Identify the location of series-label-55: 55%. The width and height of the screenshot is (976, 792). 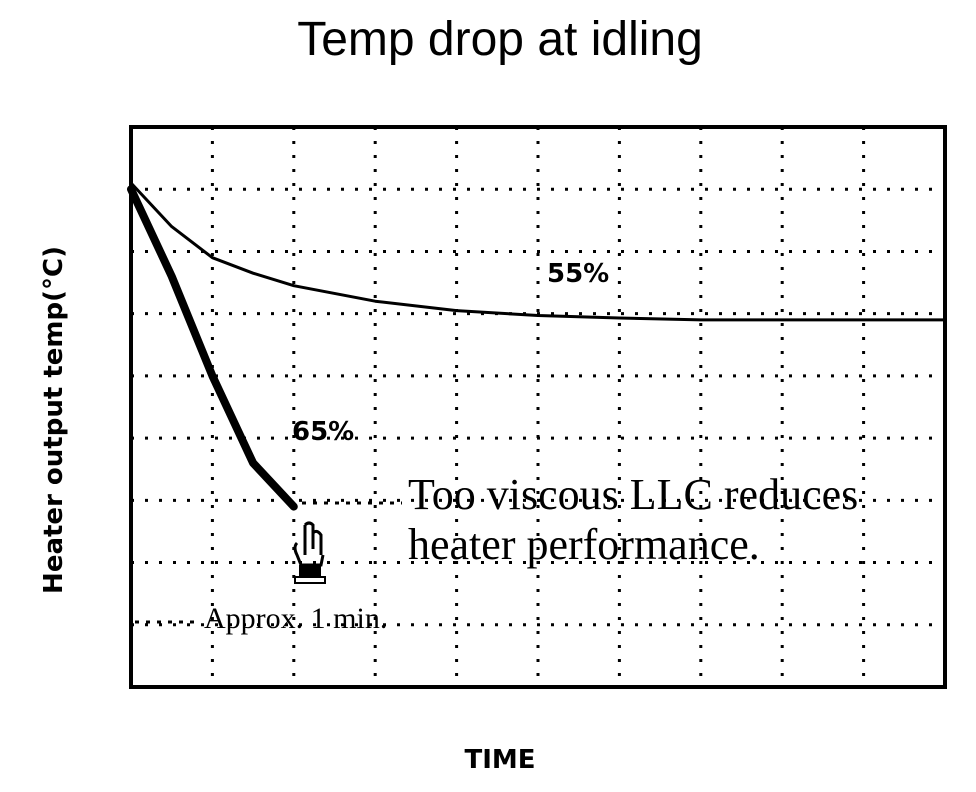
(578, 274).